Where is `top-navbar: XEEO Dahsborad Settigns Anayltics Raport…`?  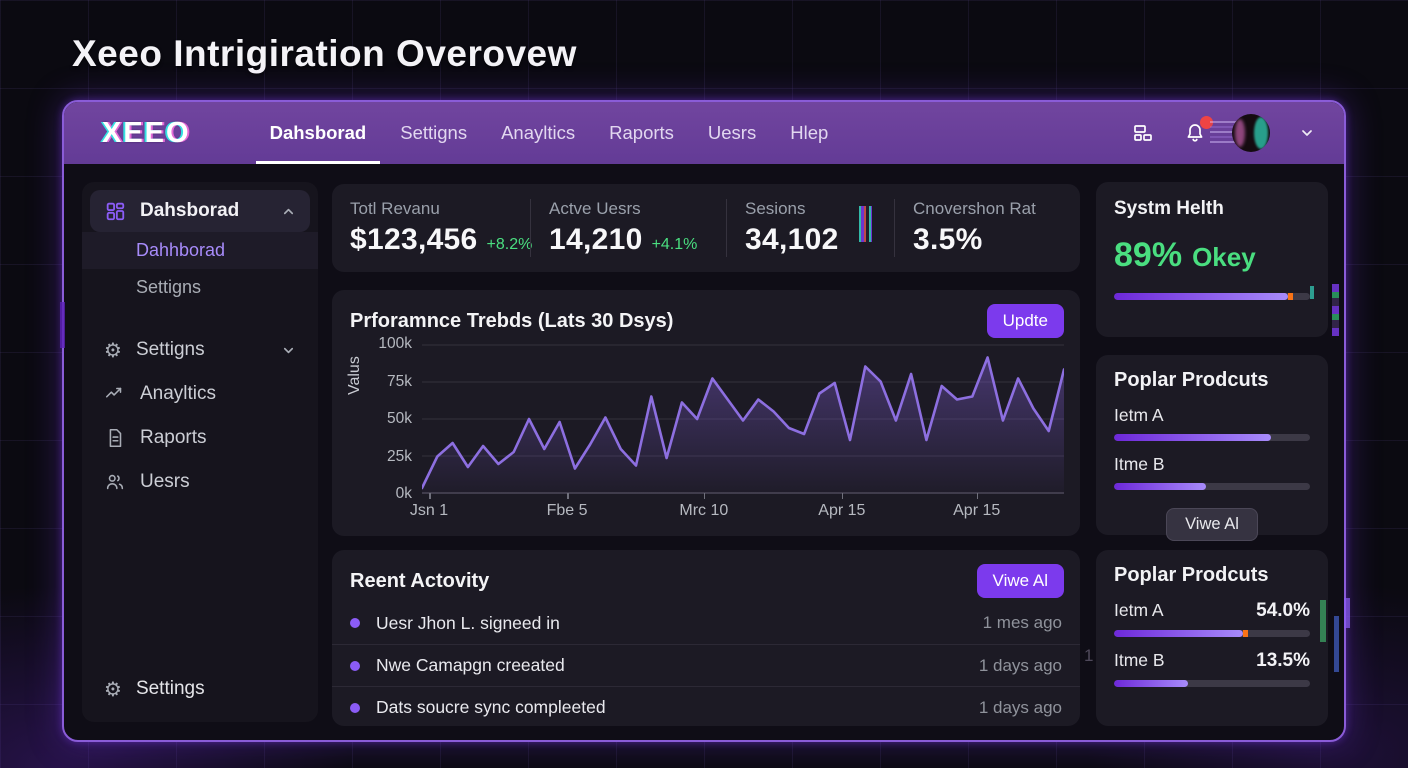
top-navbar: XEEO Dahsborad Settigns Anayltics Raport… is located at coordinates (704, 133).